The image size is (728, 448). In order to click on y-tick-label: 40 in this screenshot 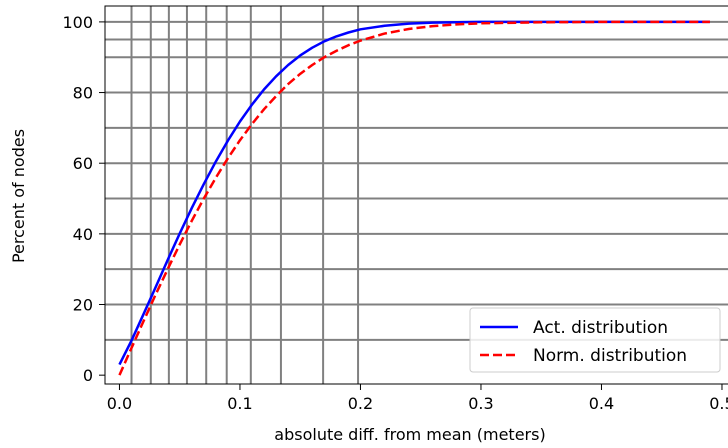, I will do `click(83, 234)`.